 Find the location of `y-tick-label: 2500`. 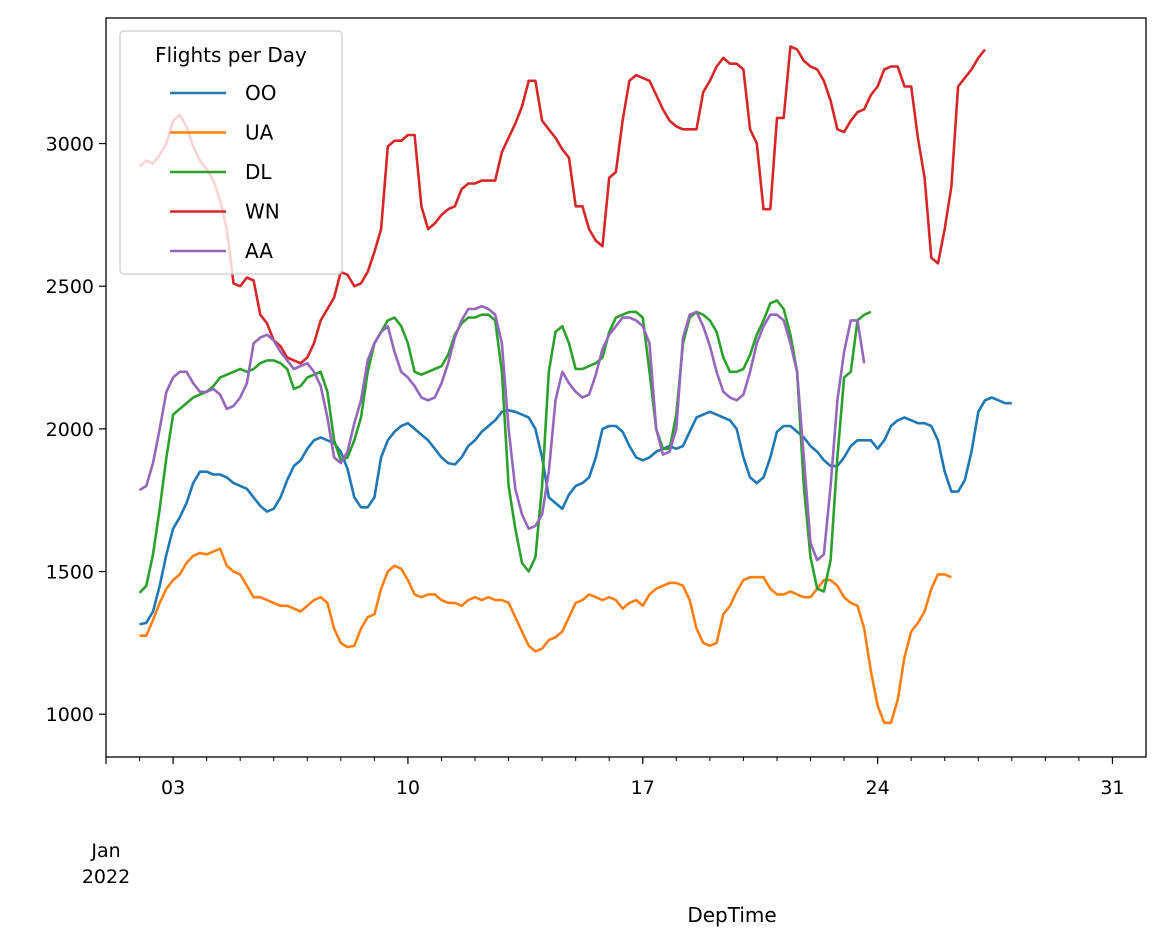

y-tick-label: 2500 is located at coordinates (70, 287).